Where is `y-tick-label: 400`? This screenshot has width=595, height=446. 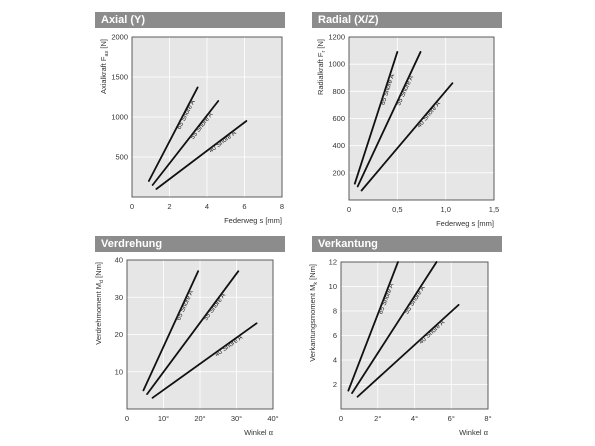
y-tick-label: 400 is located at coordinates (338, 145).